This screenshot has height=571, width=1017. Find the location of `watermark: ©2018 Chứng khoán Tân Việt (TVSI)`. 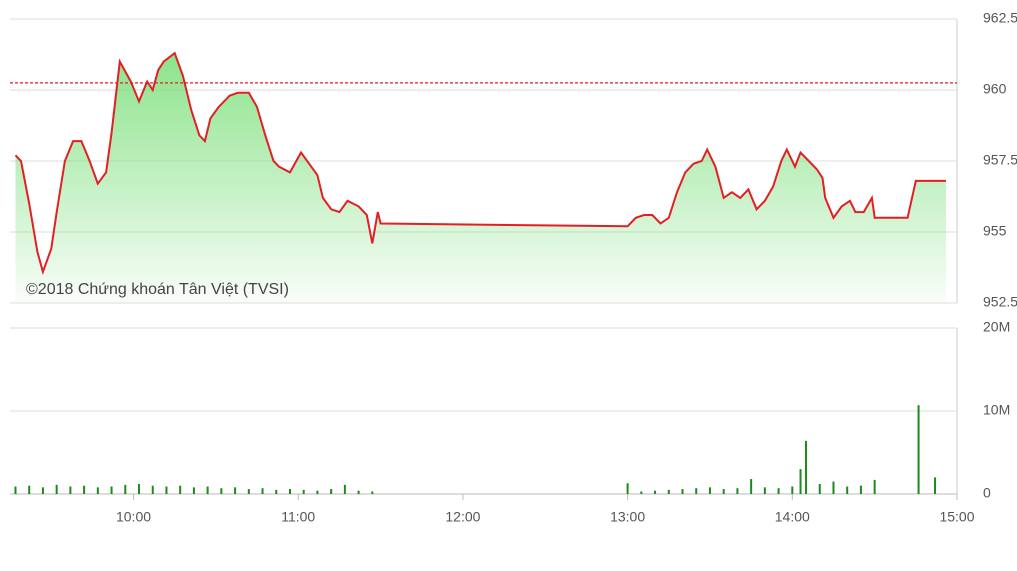

watermark: ©2018 Chứng khoán Tân Việt (TVSI) is located at coordinates (157, 289).